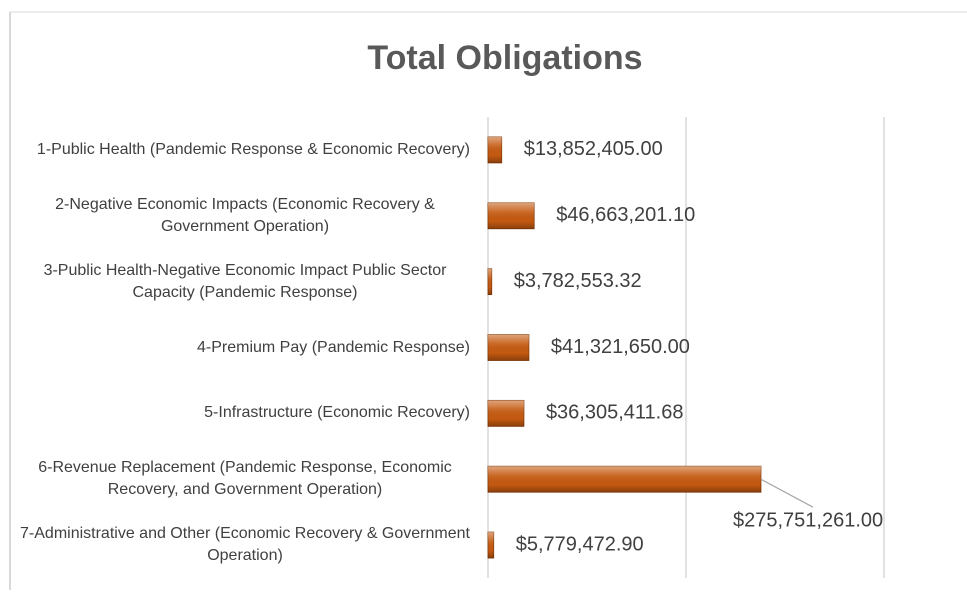 The height and width of the screenshot is (603, 967). I want to click on category-label-box: 4-Premium Pay (Pandemic Response), so click(245, 348).